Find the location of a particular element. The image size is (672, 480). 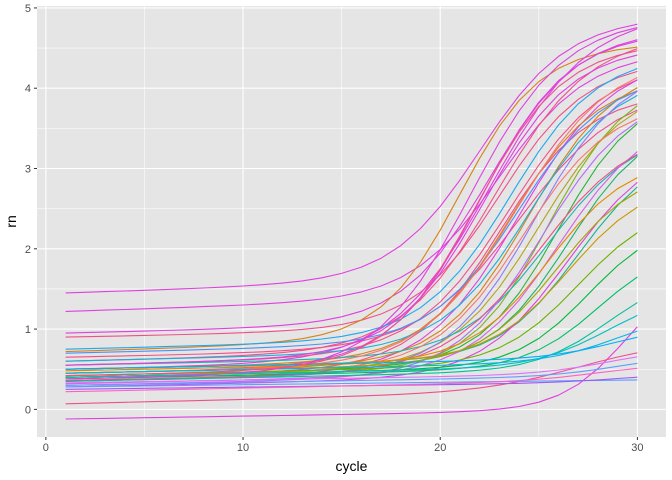

y-tick-label: 0 is located at coordinates (28, 410).